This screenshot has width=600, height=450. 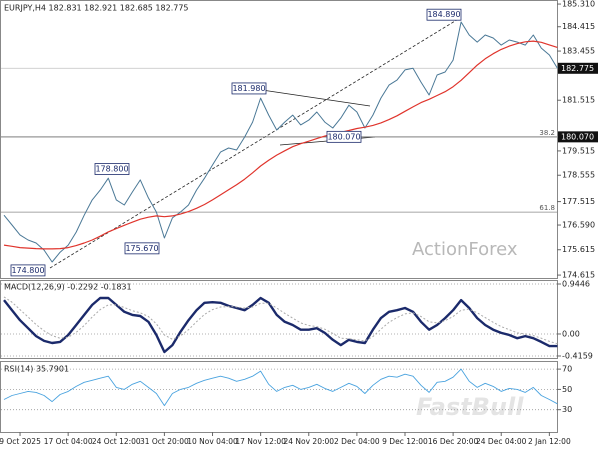 I want to click on y-tick-label: 0.9446, so click(x=576, y=283).